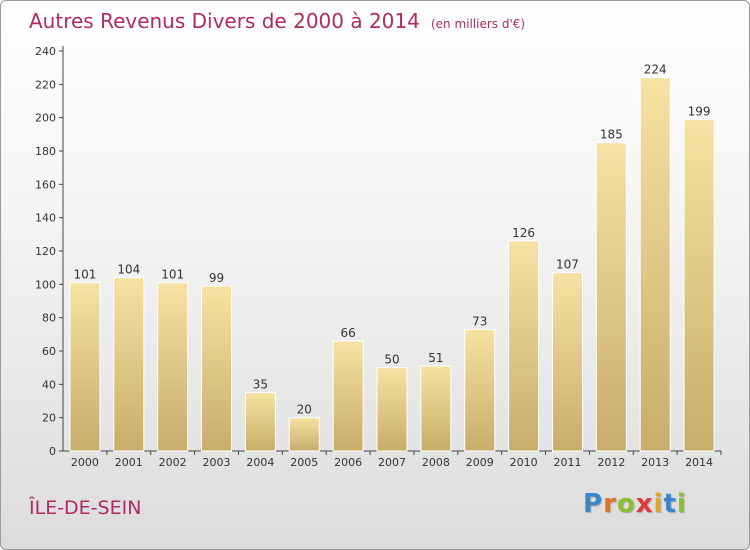 This screenshot has width=750, height=550. What do you see at coordinates (304, 462) in the screenshot?
I see `x-tick-label: 2005` at bounding box center [304, 462].